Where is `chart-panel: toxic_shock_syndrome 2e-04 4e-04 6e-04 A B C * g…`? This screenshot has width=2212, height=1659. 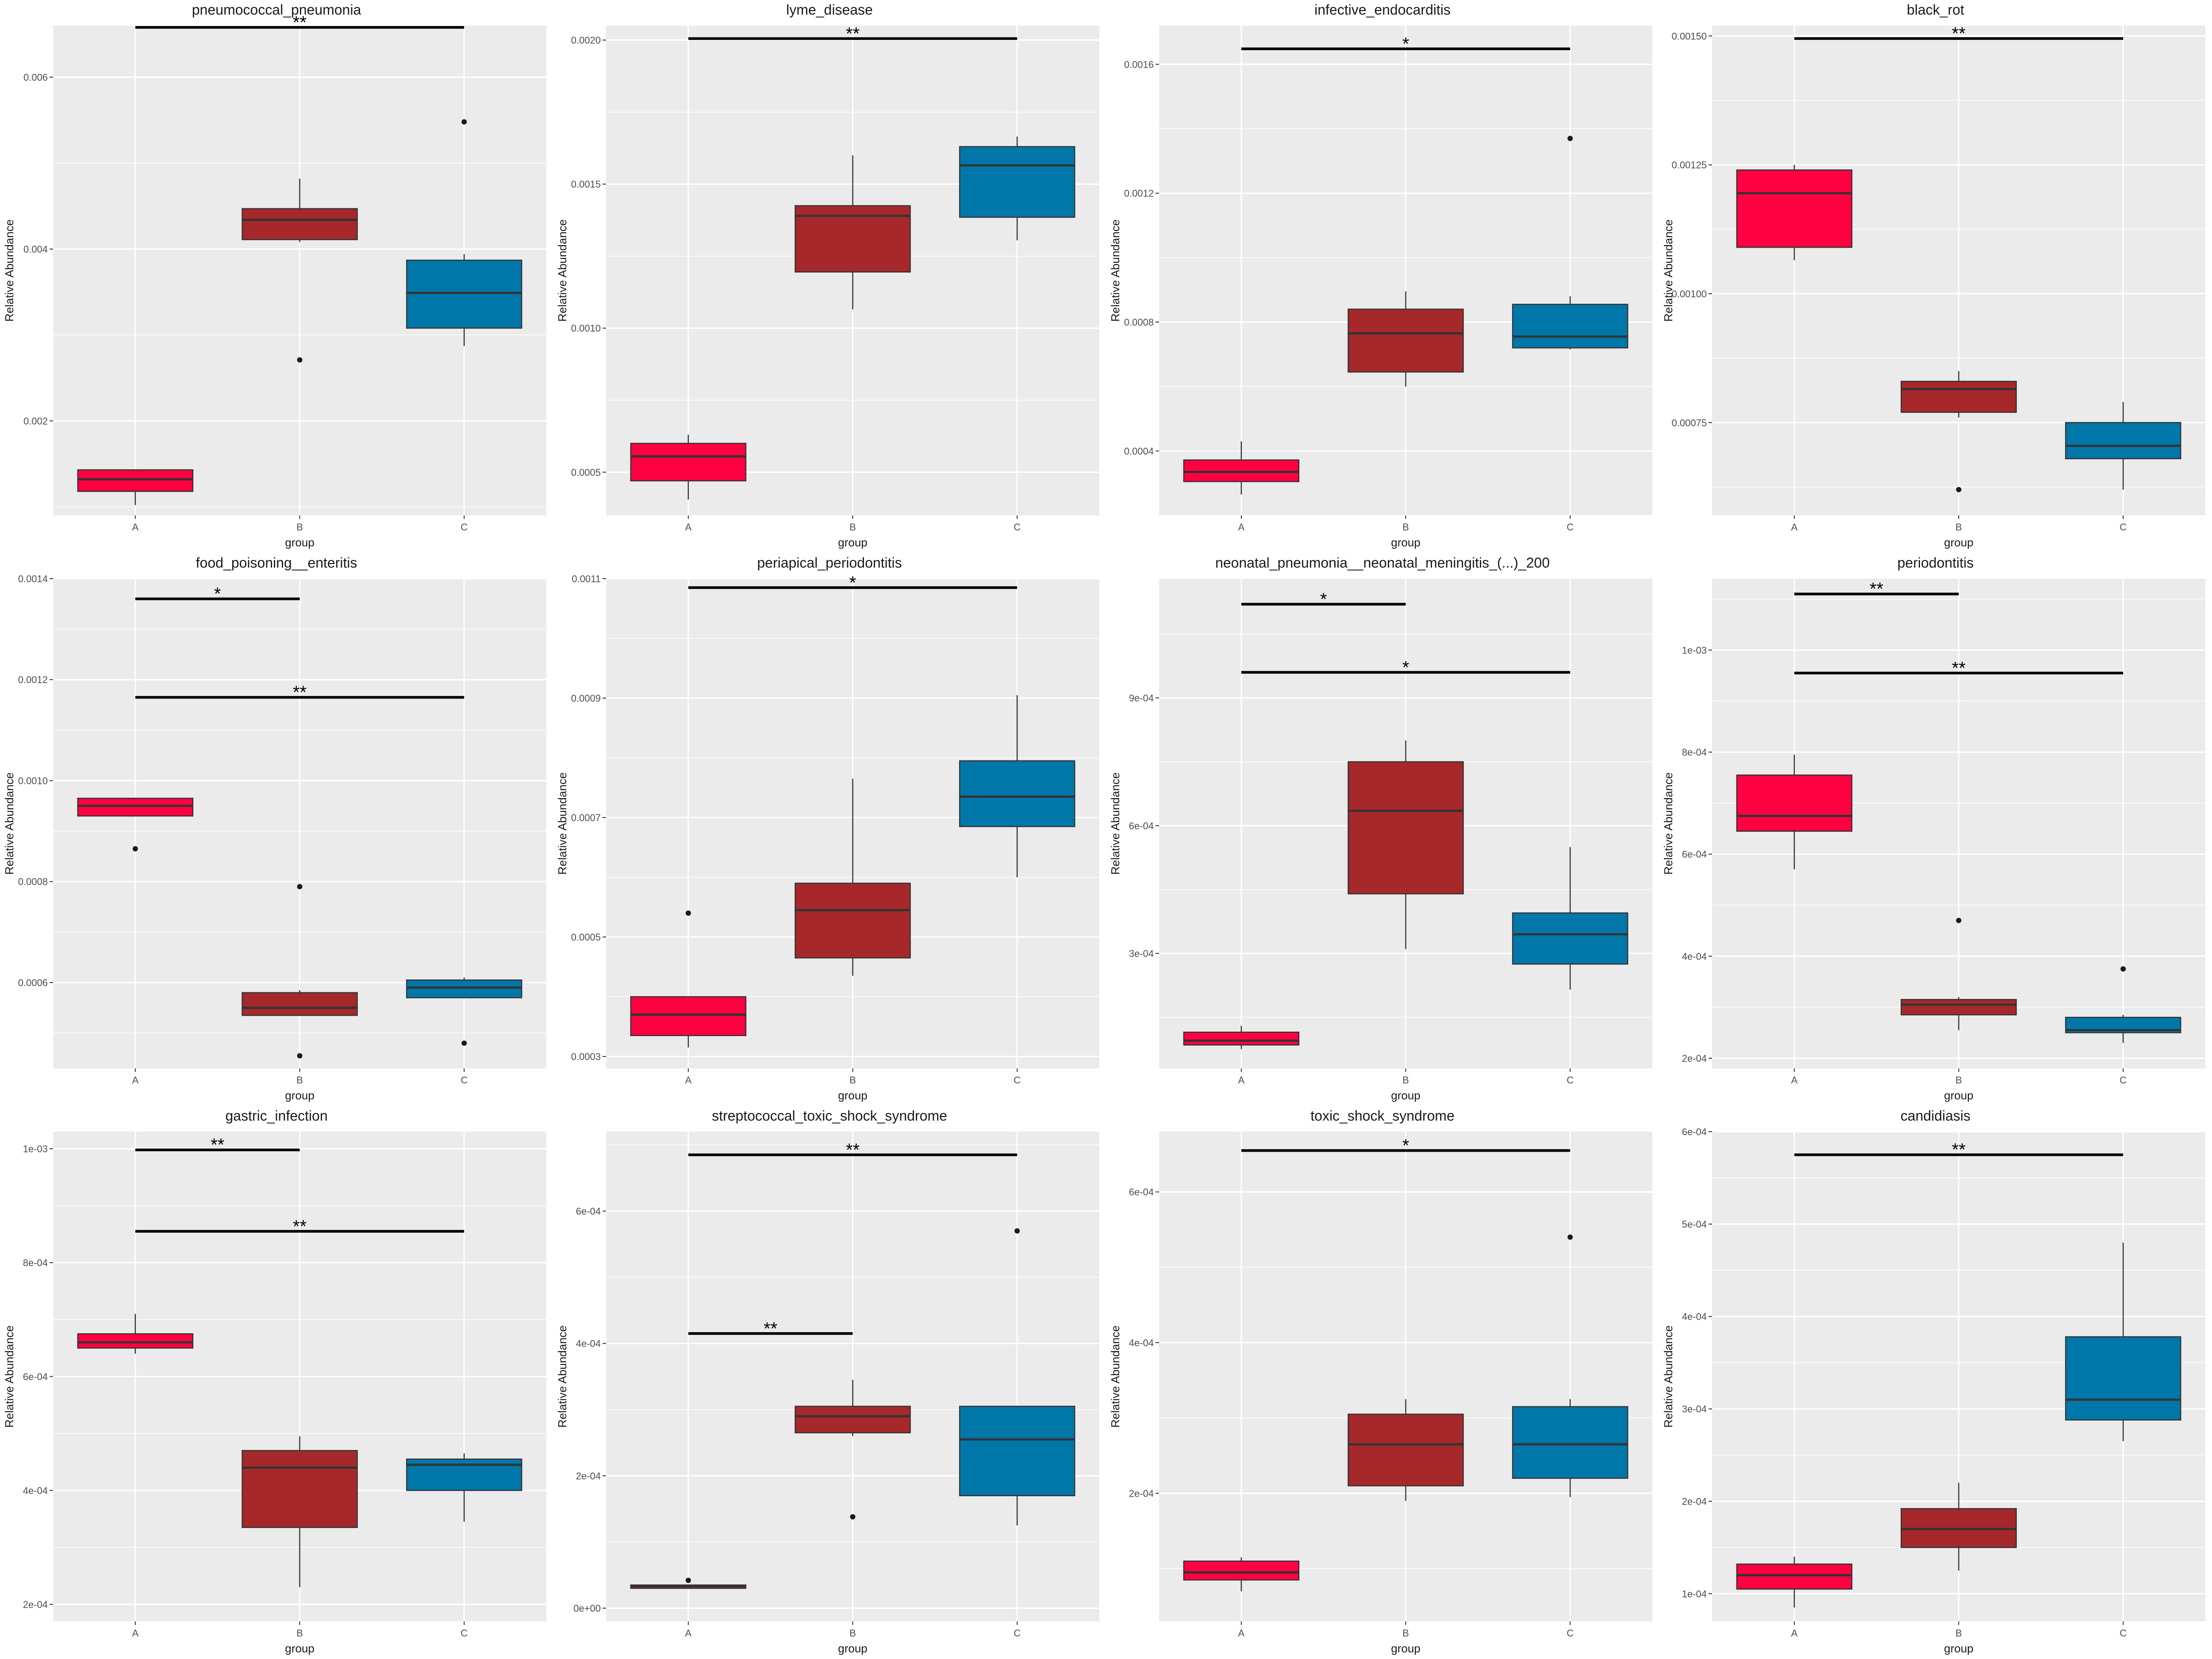
chart-panel: toxic_shock_syndrome 2e-04 4e-04 6e-04 A B C * g… is located at coordinates (1383, 1383).